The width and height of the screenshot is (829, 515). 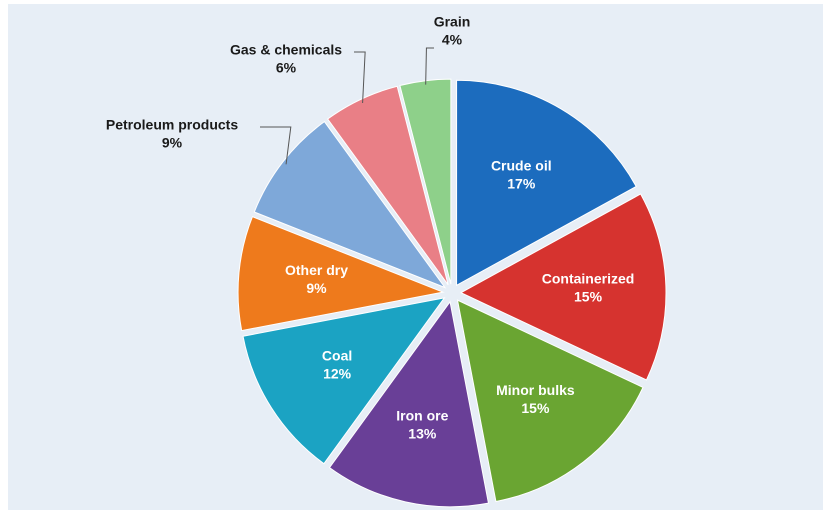 I want to click on slice-value-label: 12%, so click(x=337, y=374).